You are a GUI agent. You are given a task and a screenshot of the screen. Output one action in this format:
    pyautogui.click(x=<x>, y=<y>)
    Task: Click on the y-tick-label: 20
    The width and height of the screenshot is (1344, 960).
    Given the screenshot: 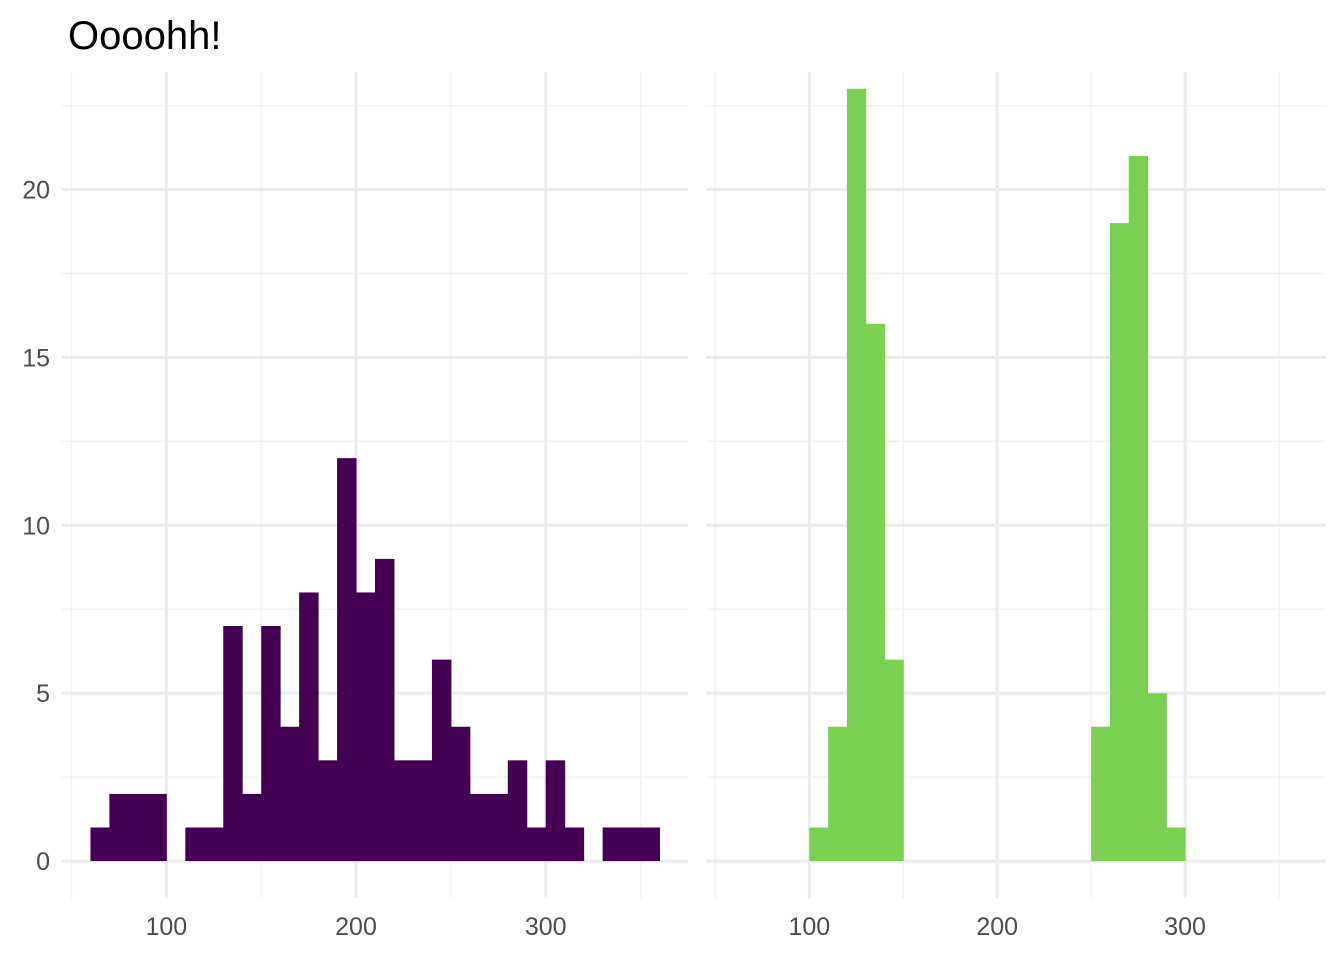 What is the action you would take?
    pyautogui.click(x=36, y=191)
    